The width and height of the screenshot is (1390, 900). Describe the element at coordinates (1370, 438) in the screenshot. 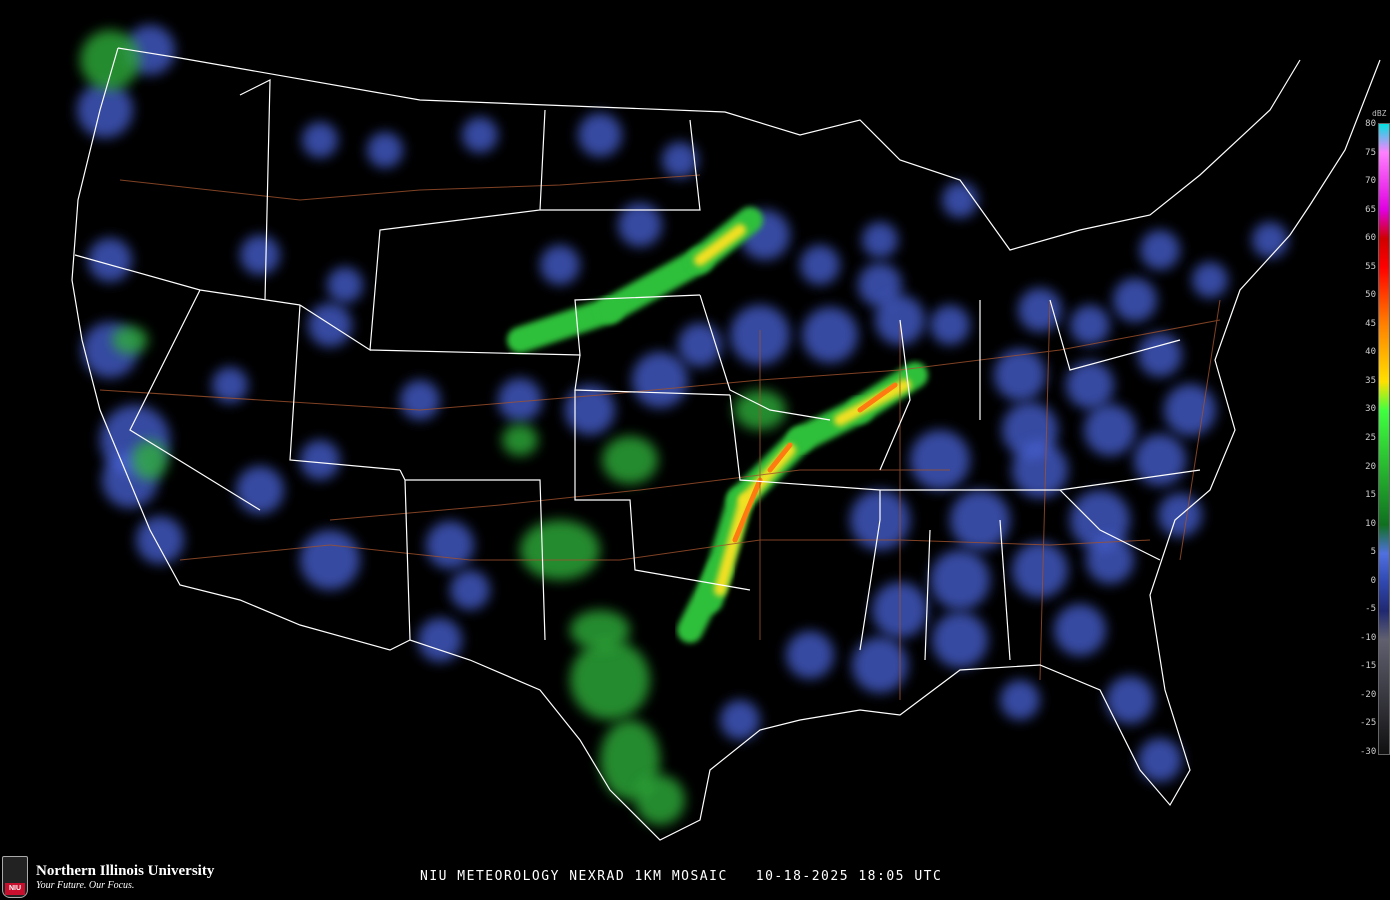

I see `legend-label: 25` at that location.